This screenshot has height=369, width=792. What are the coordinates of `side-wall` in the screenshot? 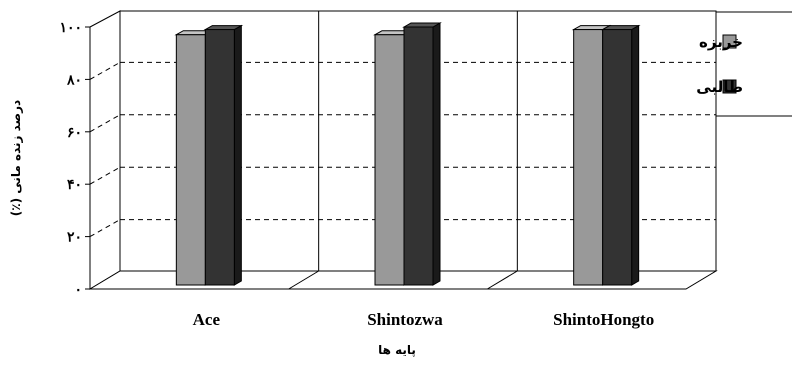 It's located at (105, 150).